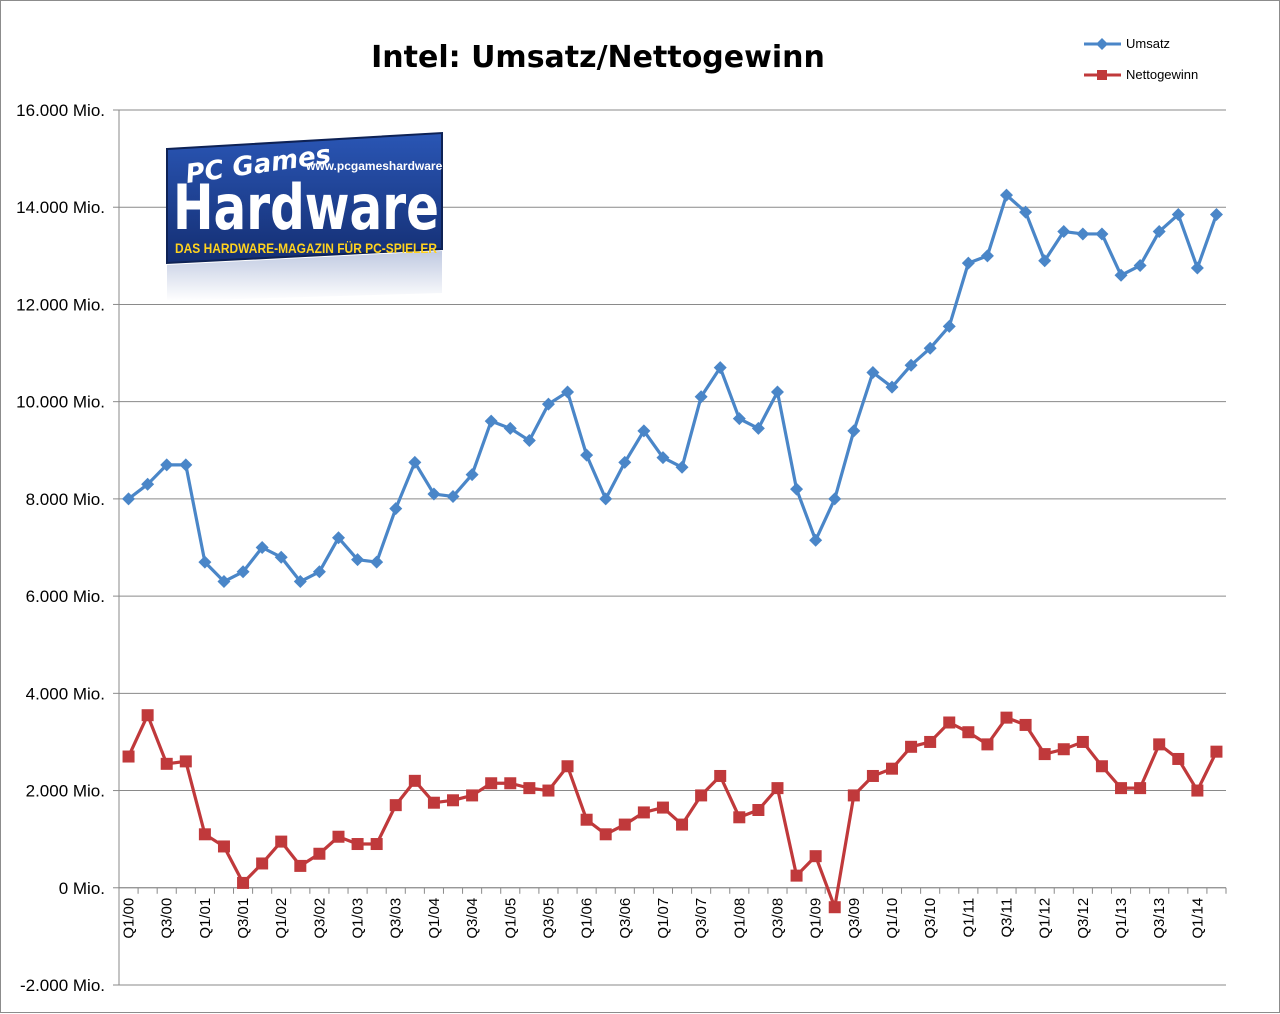  What do you see at coordinates (434, 918) in the screenshot?
I see `x-tick-label: Q1/04` at bounding box center [434, 918].